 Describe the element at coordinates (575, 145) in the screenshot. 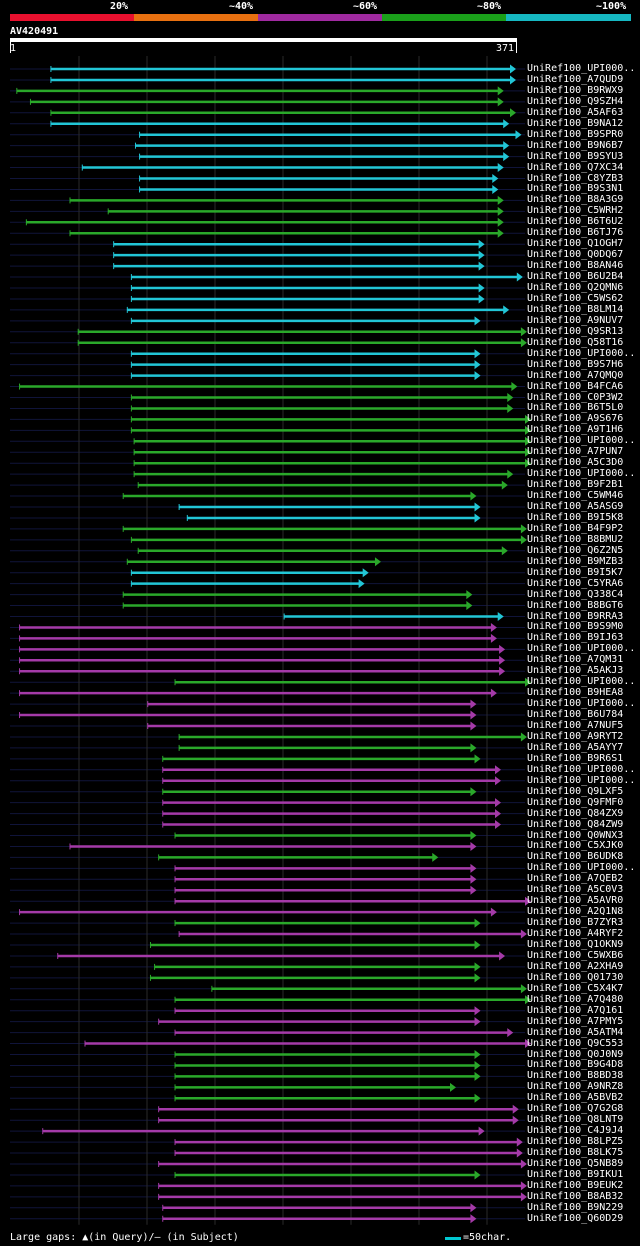

I see `hit-label-link: UniRef100_B9N6B7` at that location.